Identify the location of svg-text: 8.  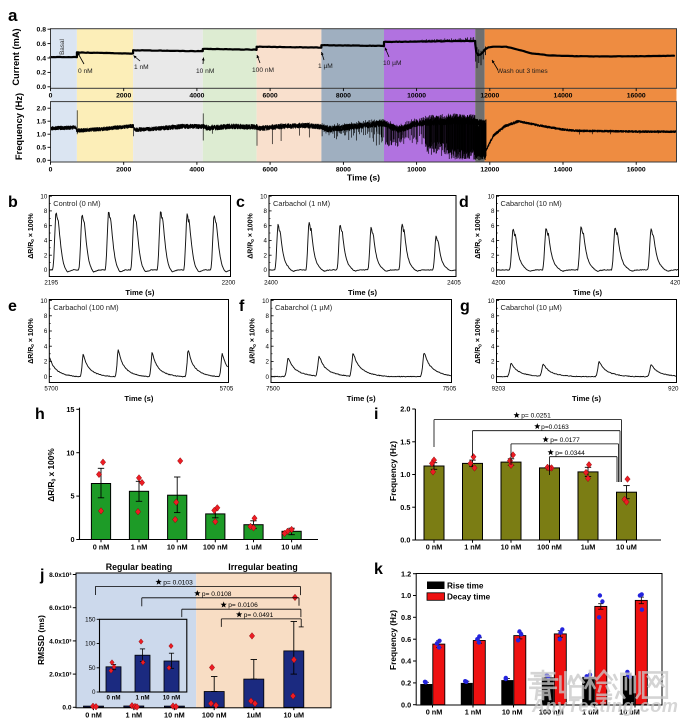
(266, 211).